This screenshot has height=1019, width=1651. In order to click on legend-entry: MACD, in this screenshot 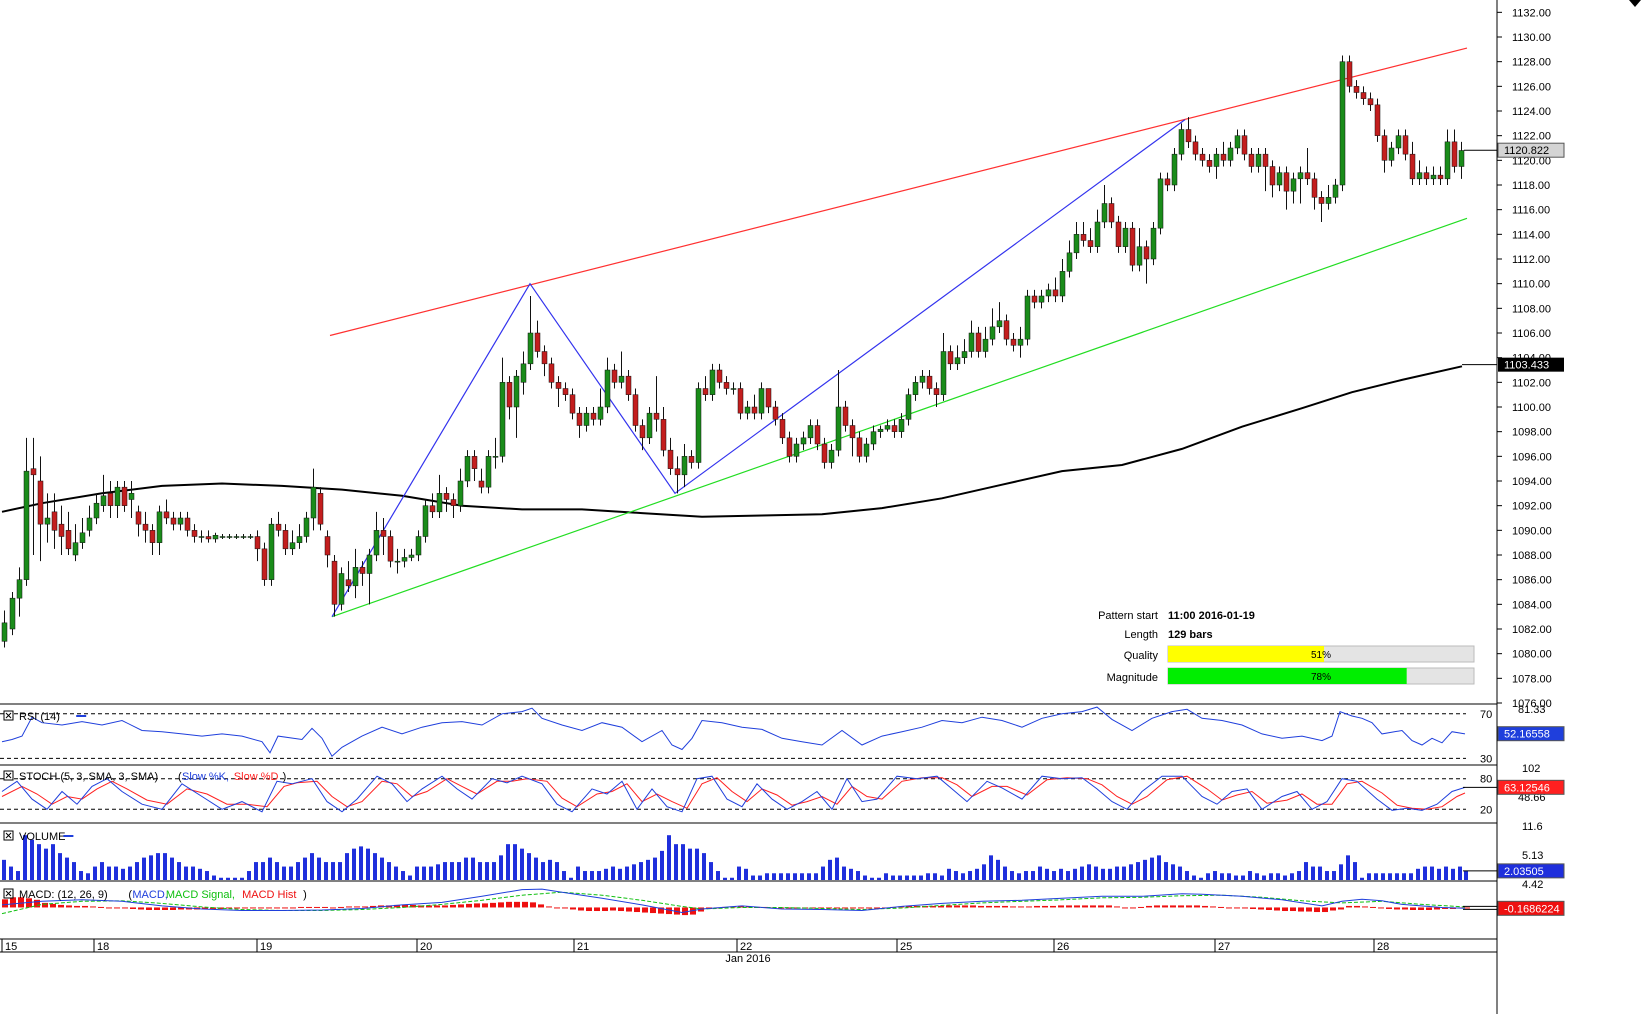, I will do `click(149, 895)`.